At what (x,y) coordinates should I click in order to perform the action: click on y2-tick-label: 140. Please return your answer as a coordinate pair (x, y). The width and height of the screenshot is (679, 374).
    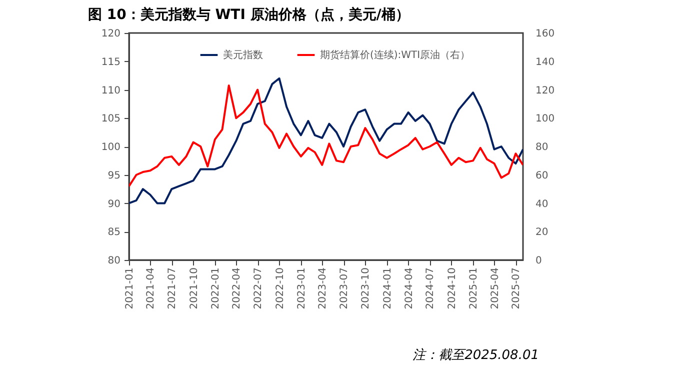
    Looking at the image, I should click on (545, 62).